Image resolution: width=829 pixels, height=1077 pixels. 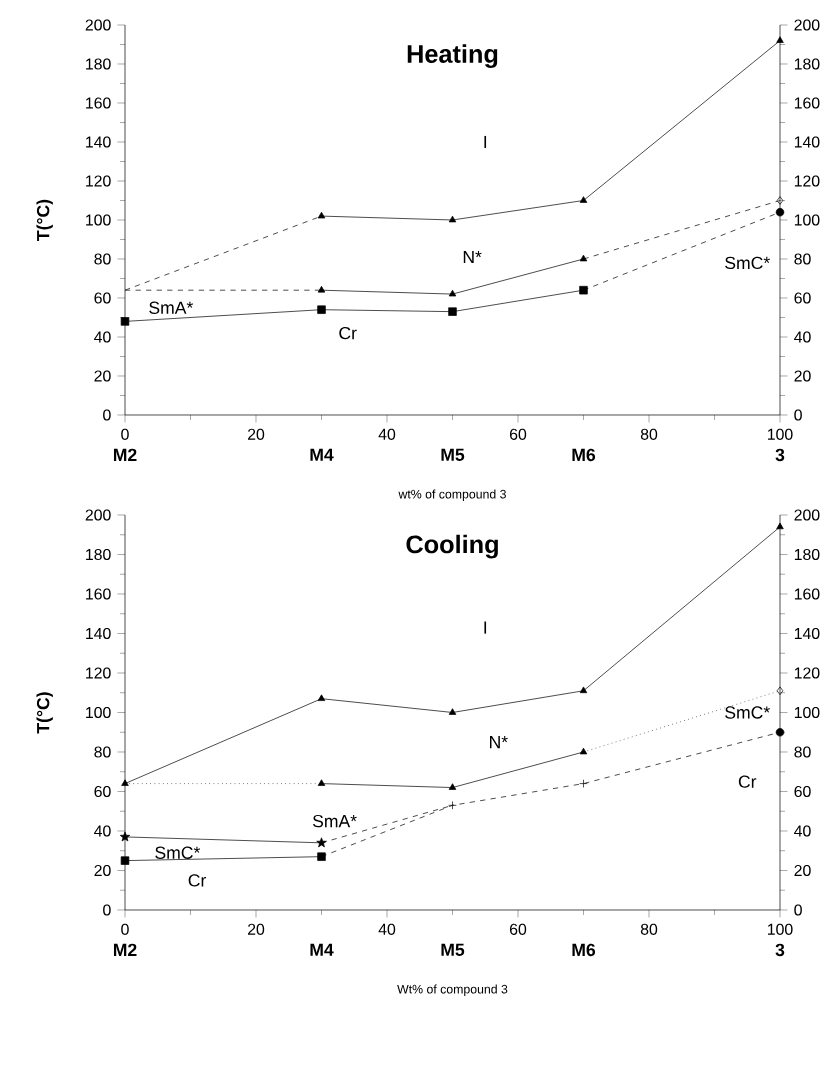 I want to click on x-axis-title: wt% of compound 3, so click(x=452, y=495).